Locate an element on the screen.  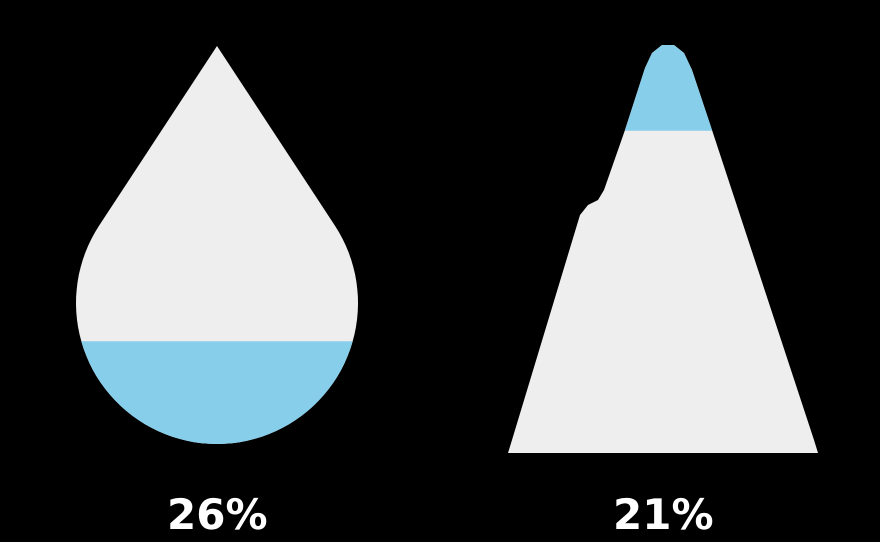
data-label: 21% is located at coordinates (663, 514).